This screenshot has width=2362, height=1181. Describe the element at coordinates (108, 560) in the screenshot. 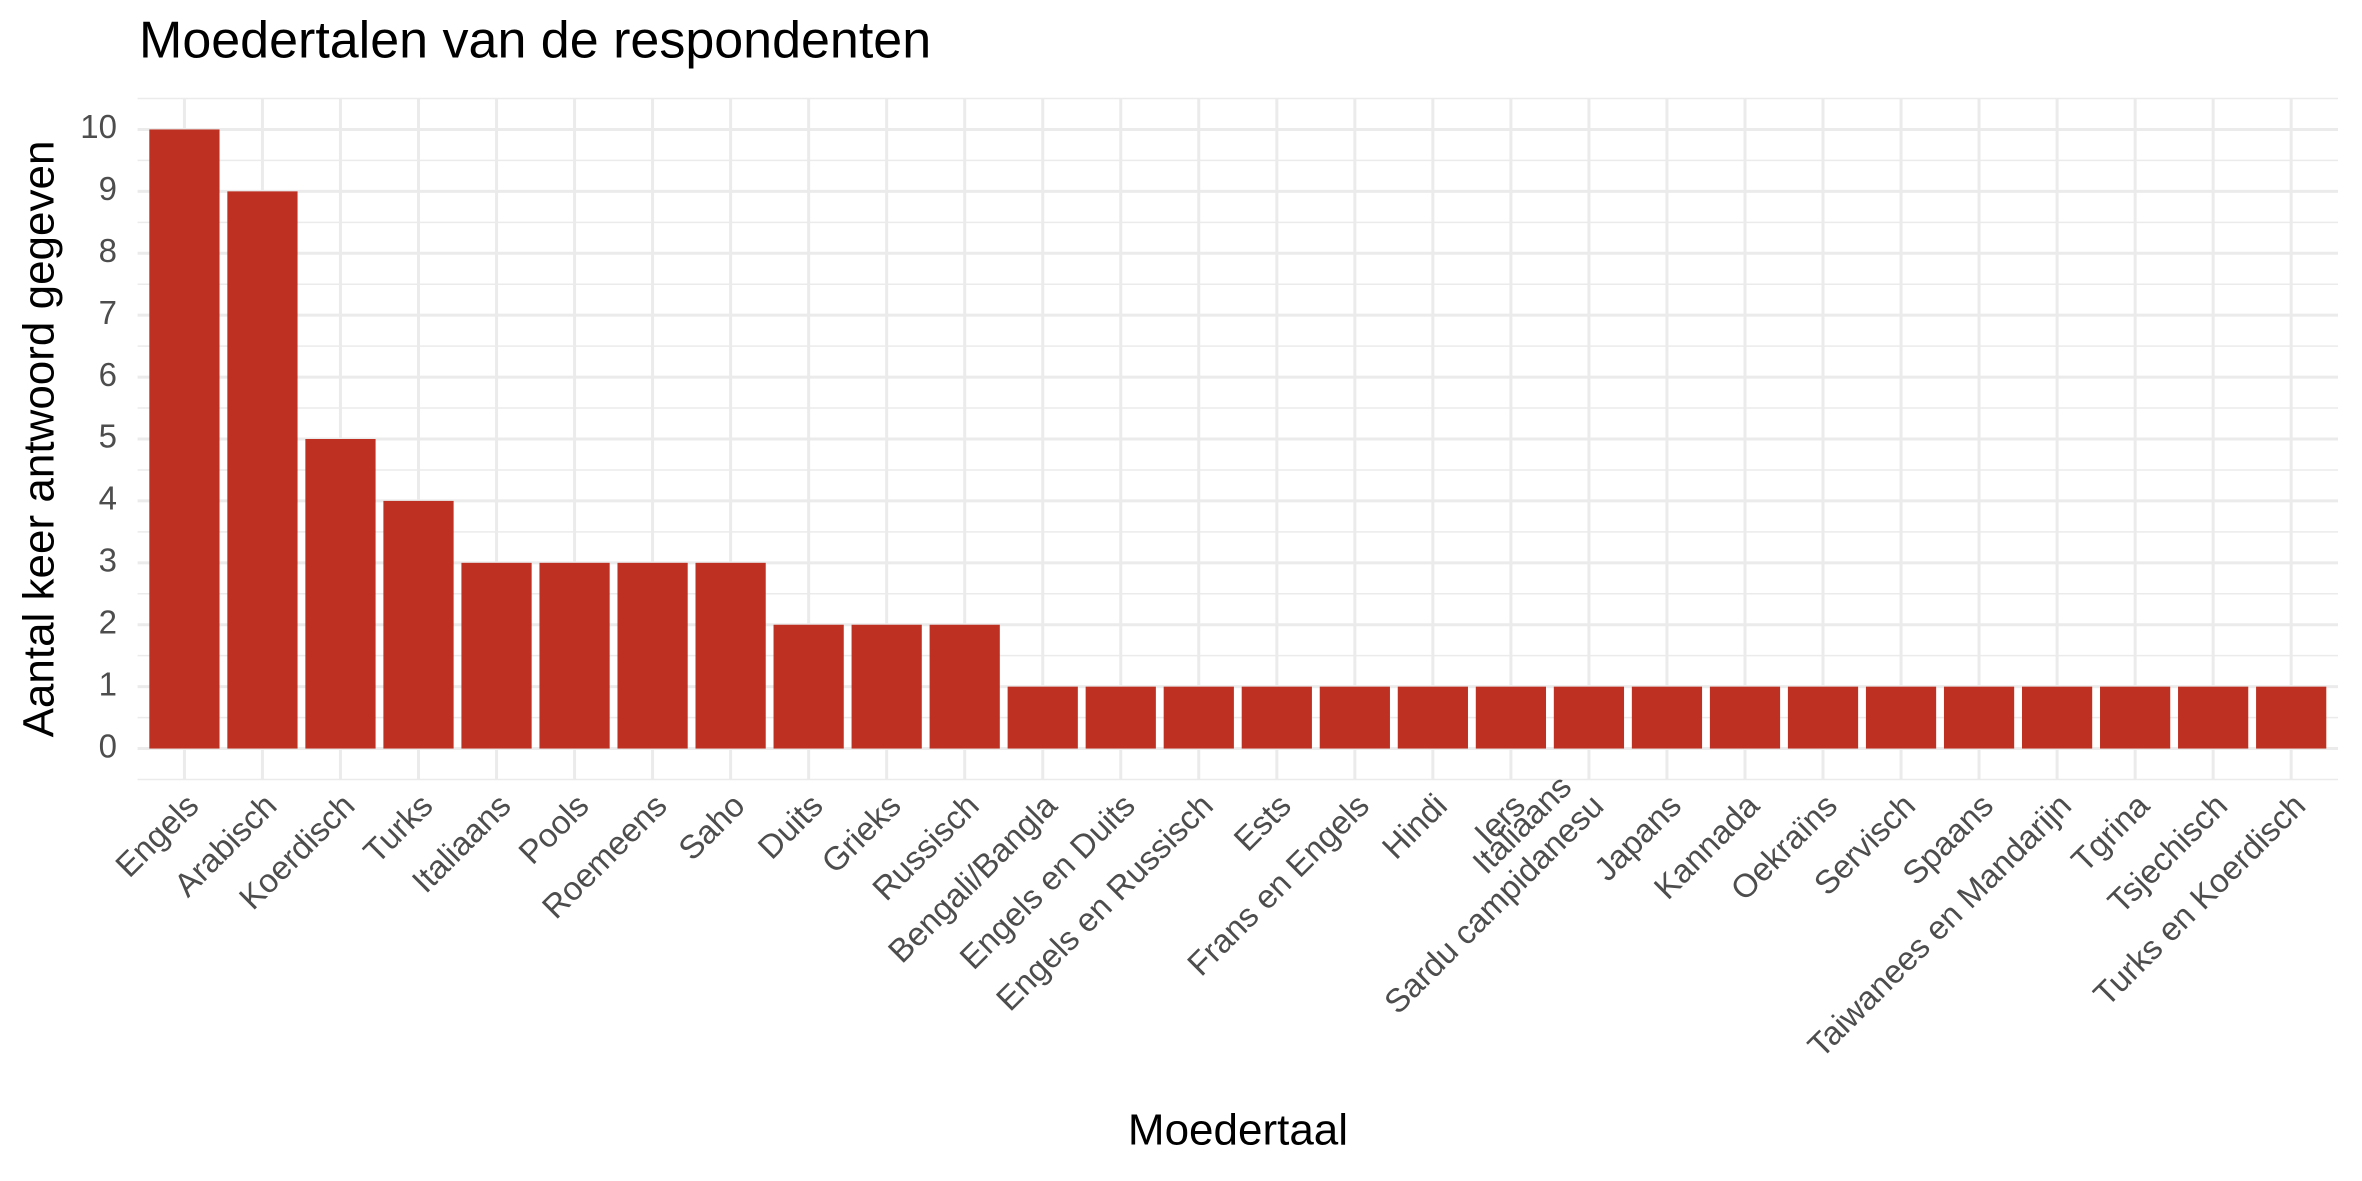

I see `y-tick-label: 3` at that location.